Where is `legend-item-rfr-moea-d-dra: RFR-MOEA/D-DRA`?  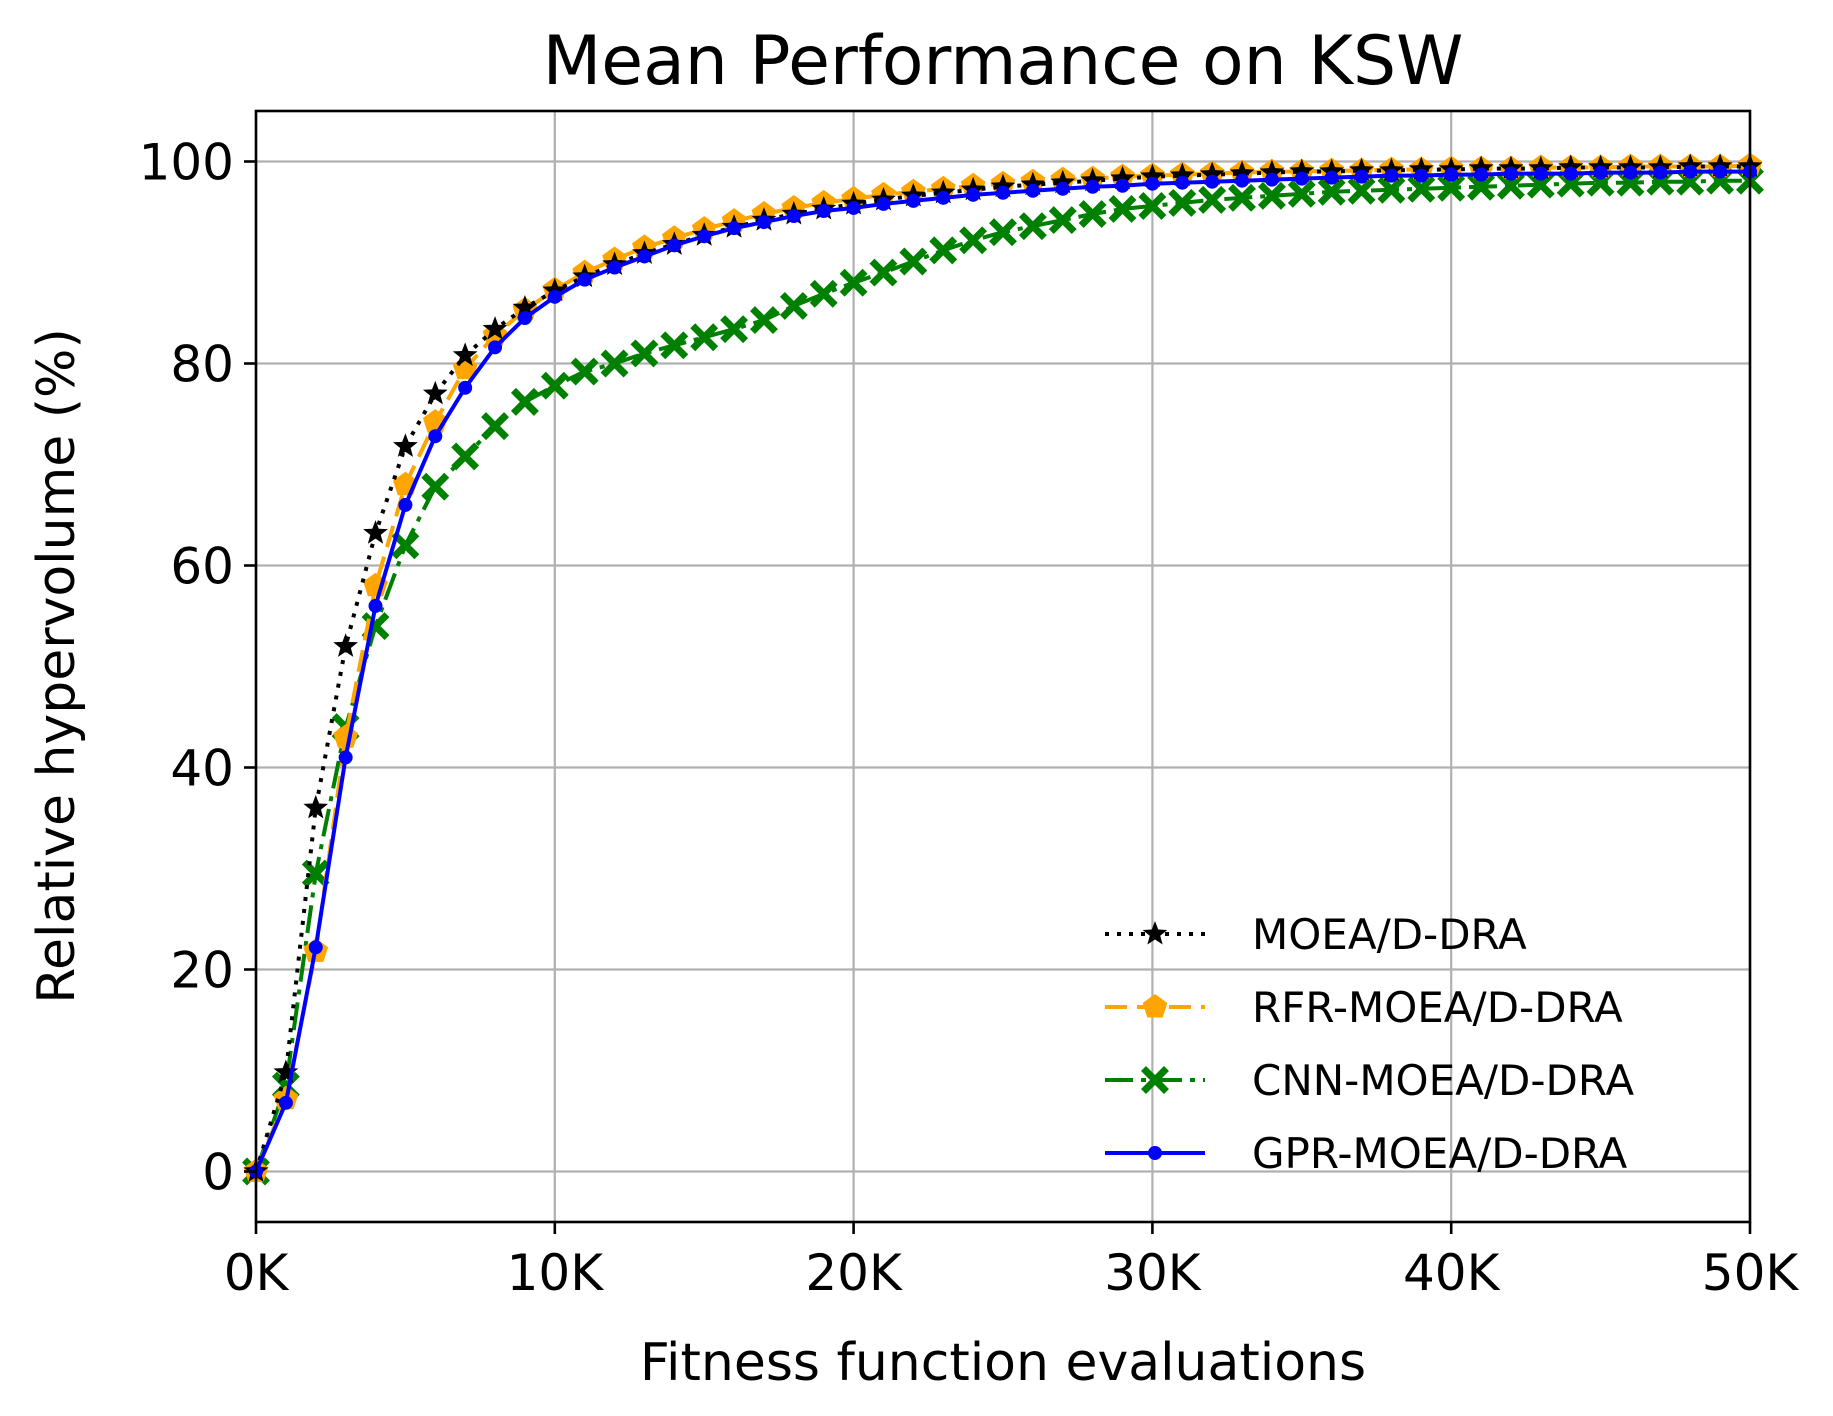 legend-item-rfr-moea-d-dra: RFR-MOEA/D-DRA is located at coordinates (1364, 1007).